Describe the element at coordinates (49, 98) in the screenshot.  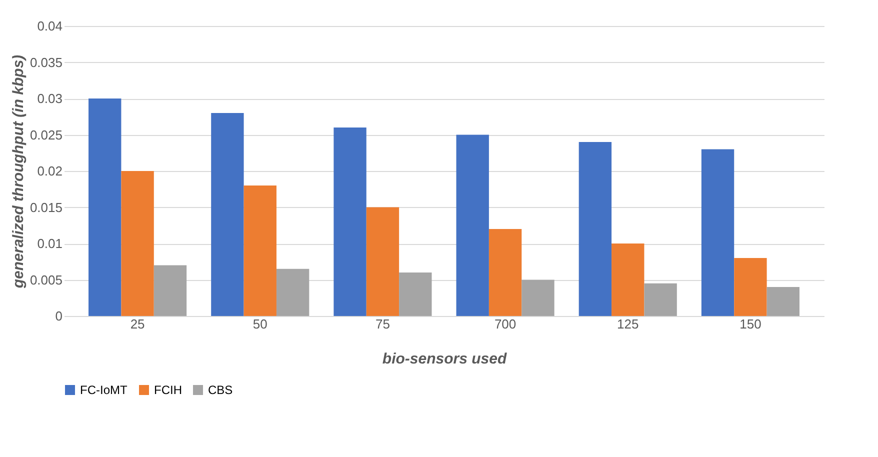
I see `y-tick-label: 0.03` at that location.